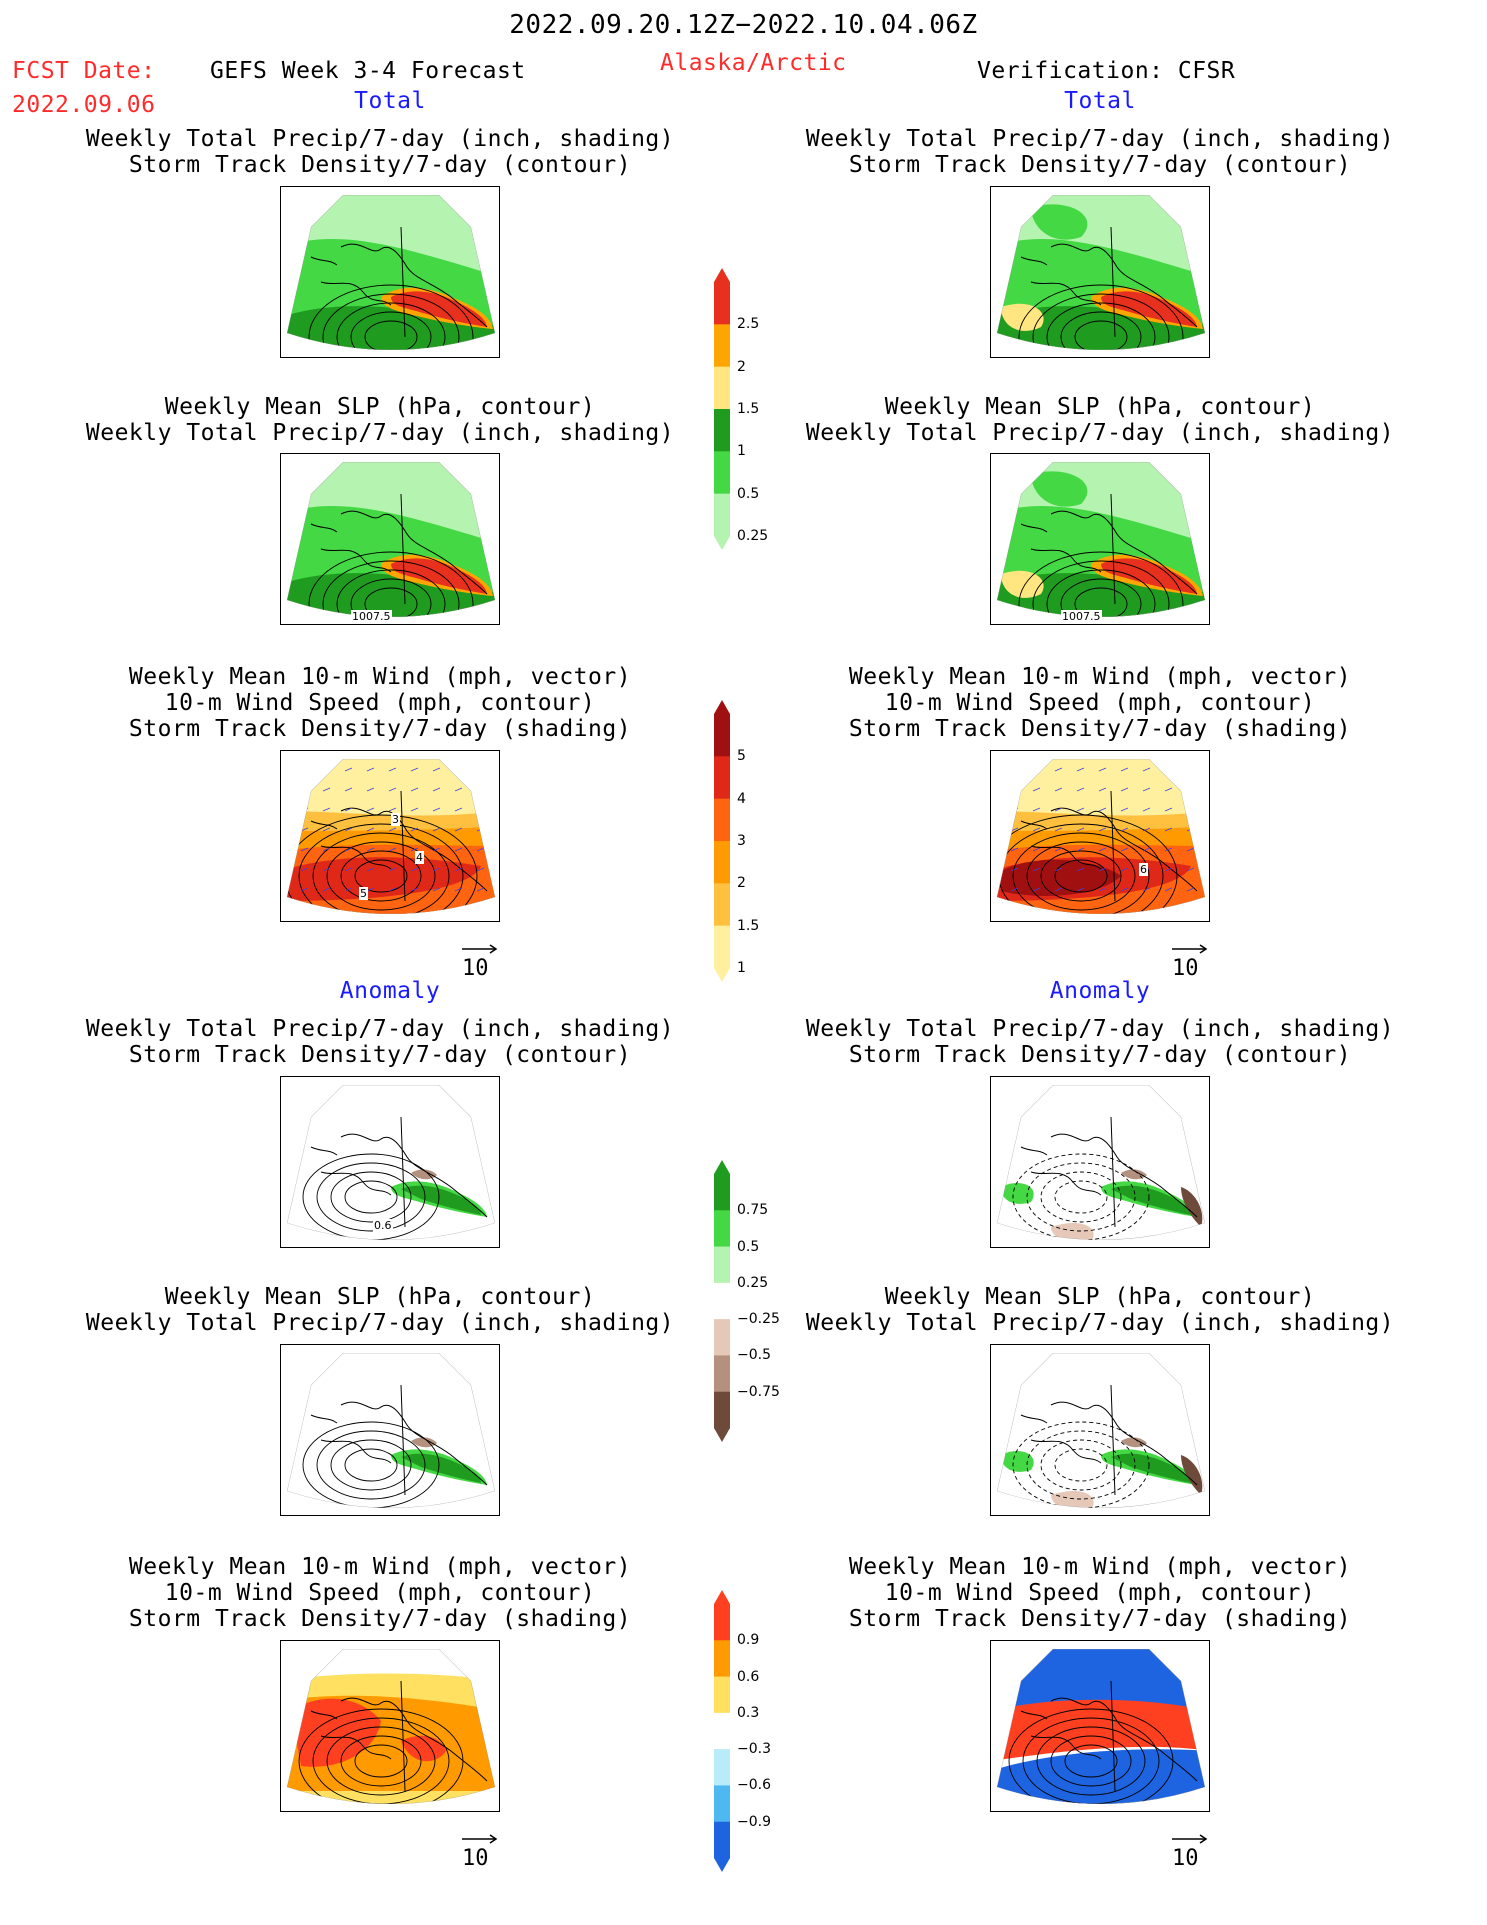  What do you see at coordinates (84, 105) in the screenshot?
I see `fcst-date-value: 2022.09.06` at bounding box center [84, 105].